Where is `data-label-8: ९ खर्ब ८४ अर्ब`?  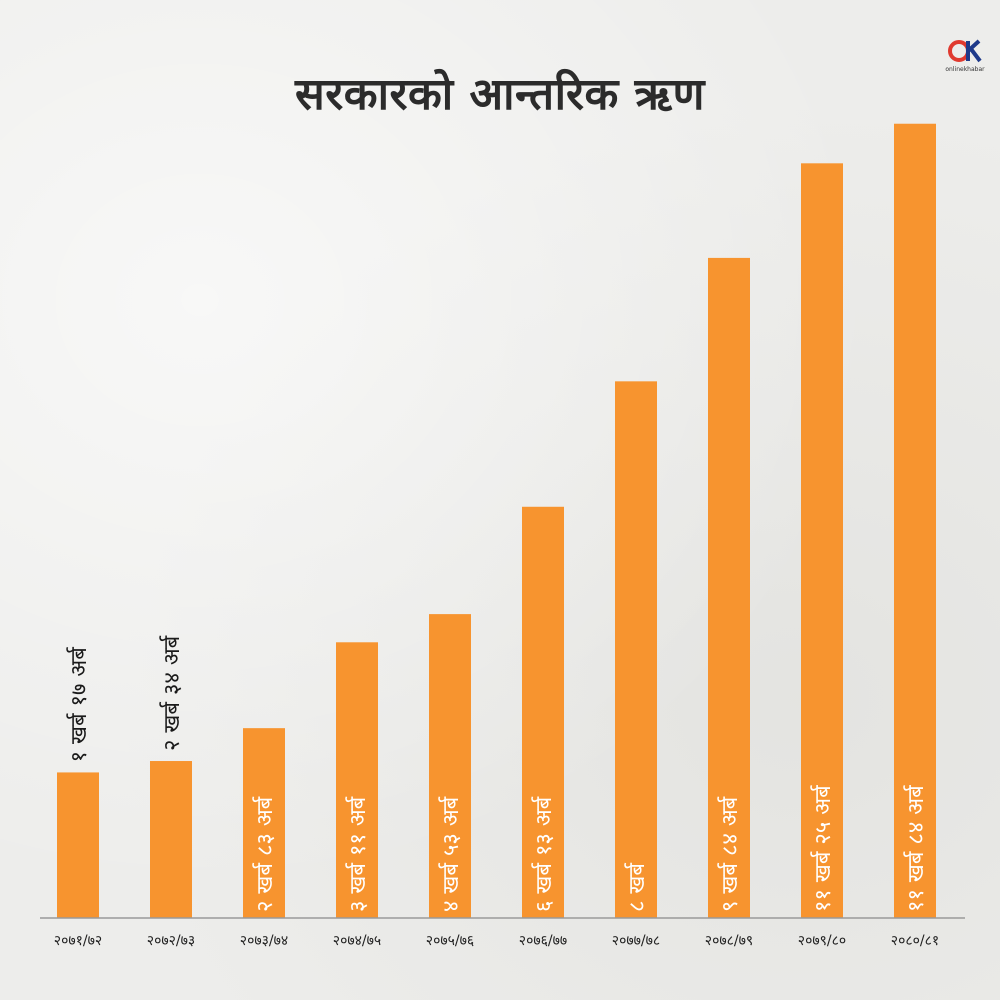 data-label-8: ९ खर्ब ८४ अर्ब is located at coordinates (730, 854).